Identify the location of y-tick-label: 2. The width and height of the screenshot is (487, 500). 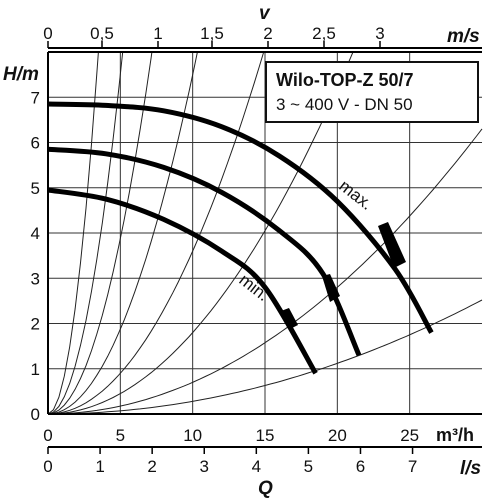
(35, 324).